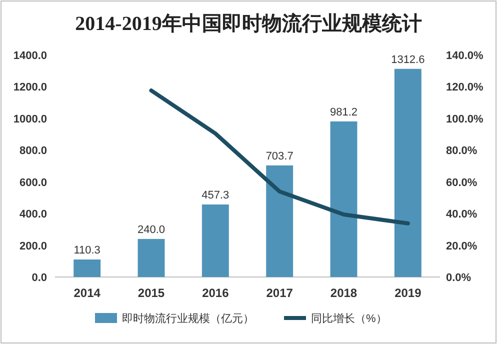  What do you see at coordinates (87, 250) in the screenshot?
I see `data-label: 110.3` at bounding box center [87, 250].